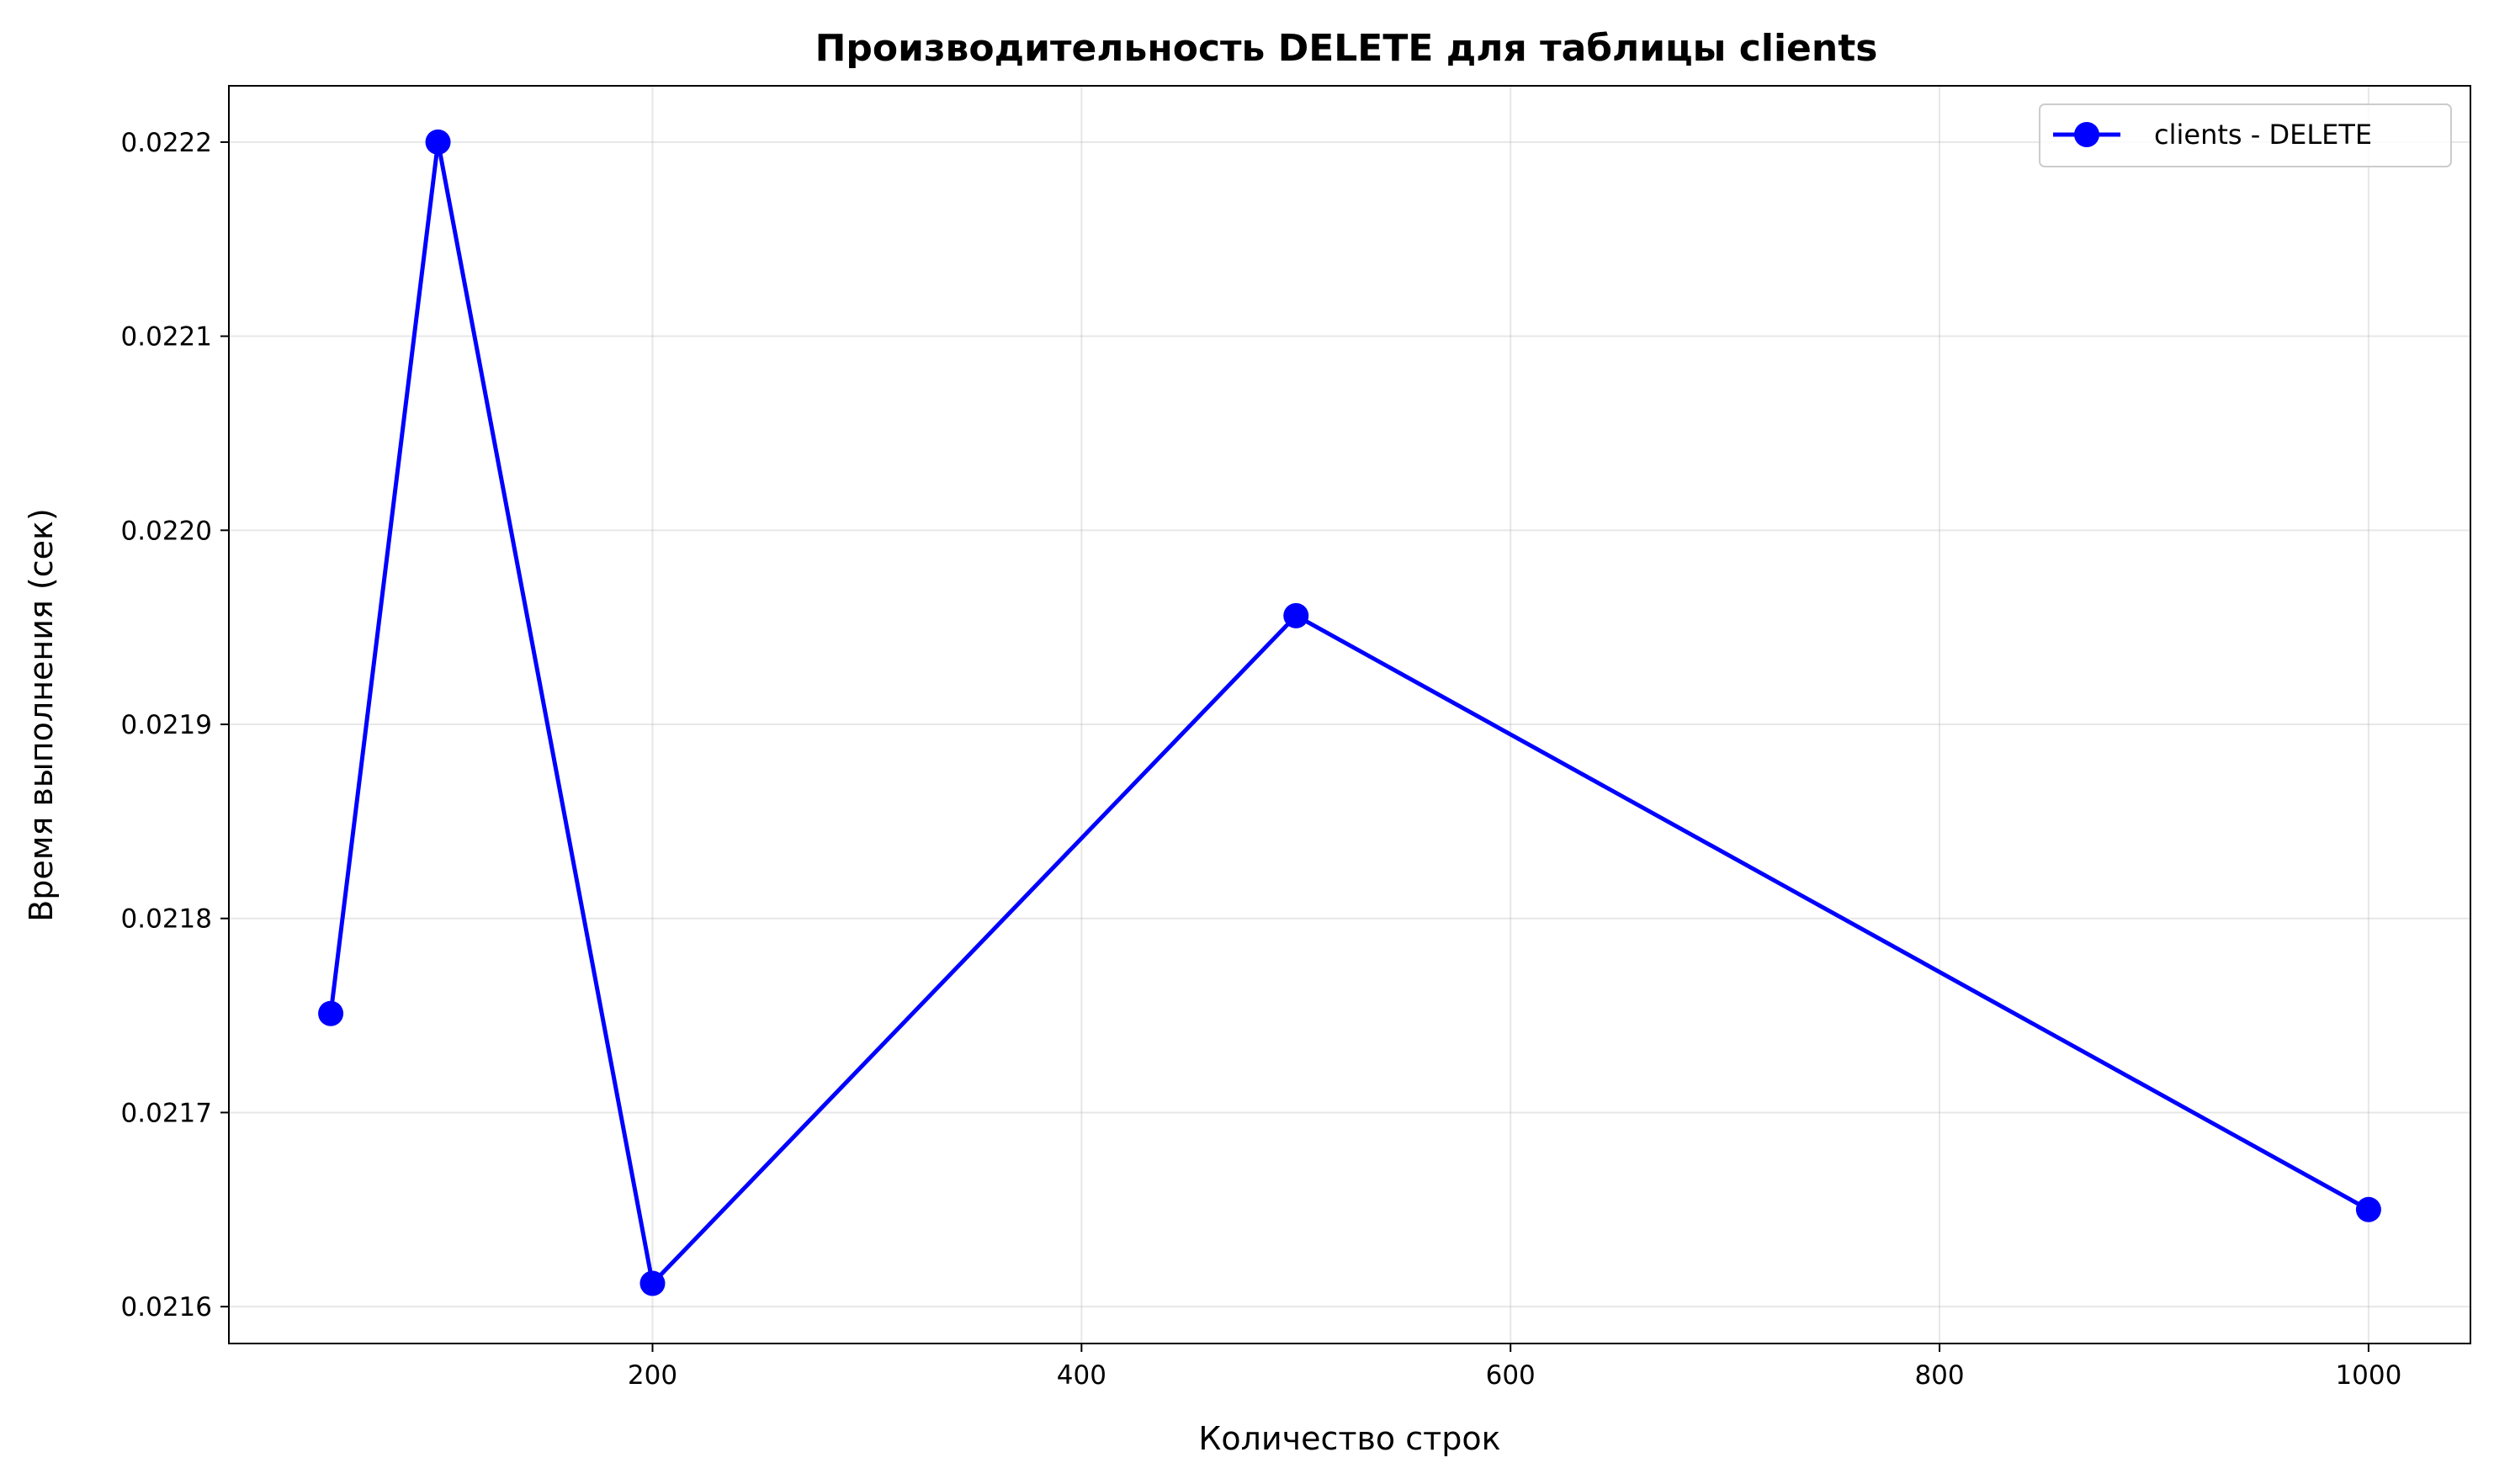  What do you see at coordinates (167, 1307) in the screenshot?
I see `y-tick-label: 0.0216` at bounding box center [167, 1307].